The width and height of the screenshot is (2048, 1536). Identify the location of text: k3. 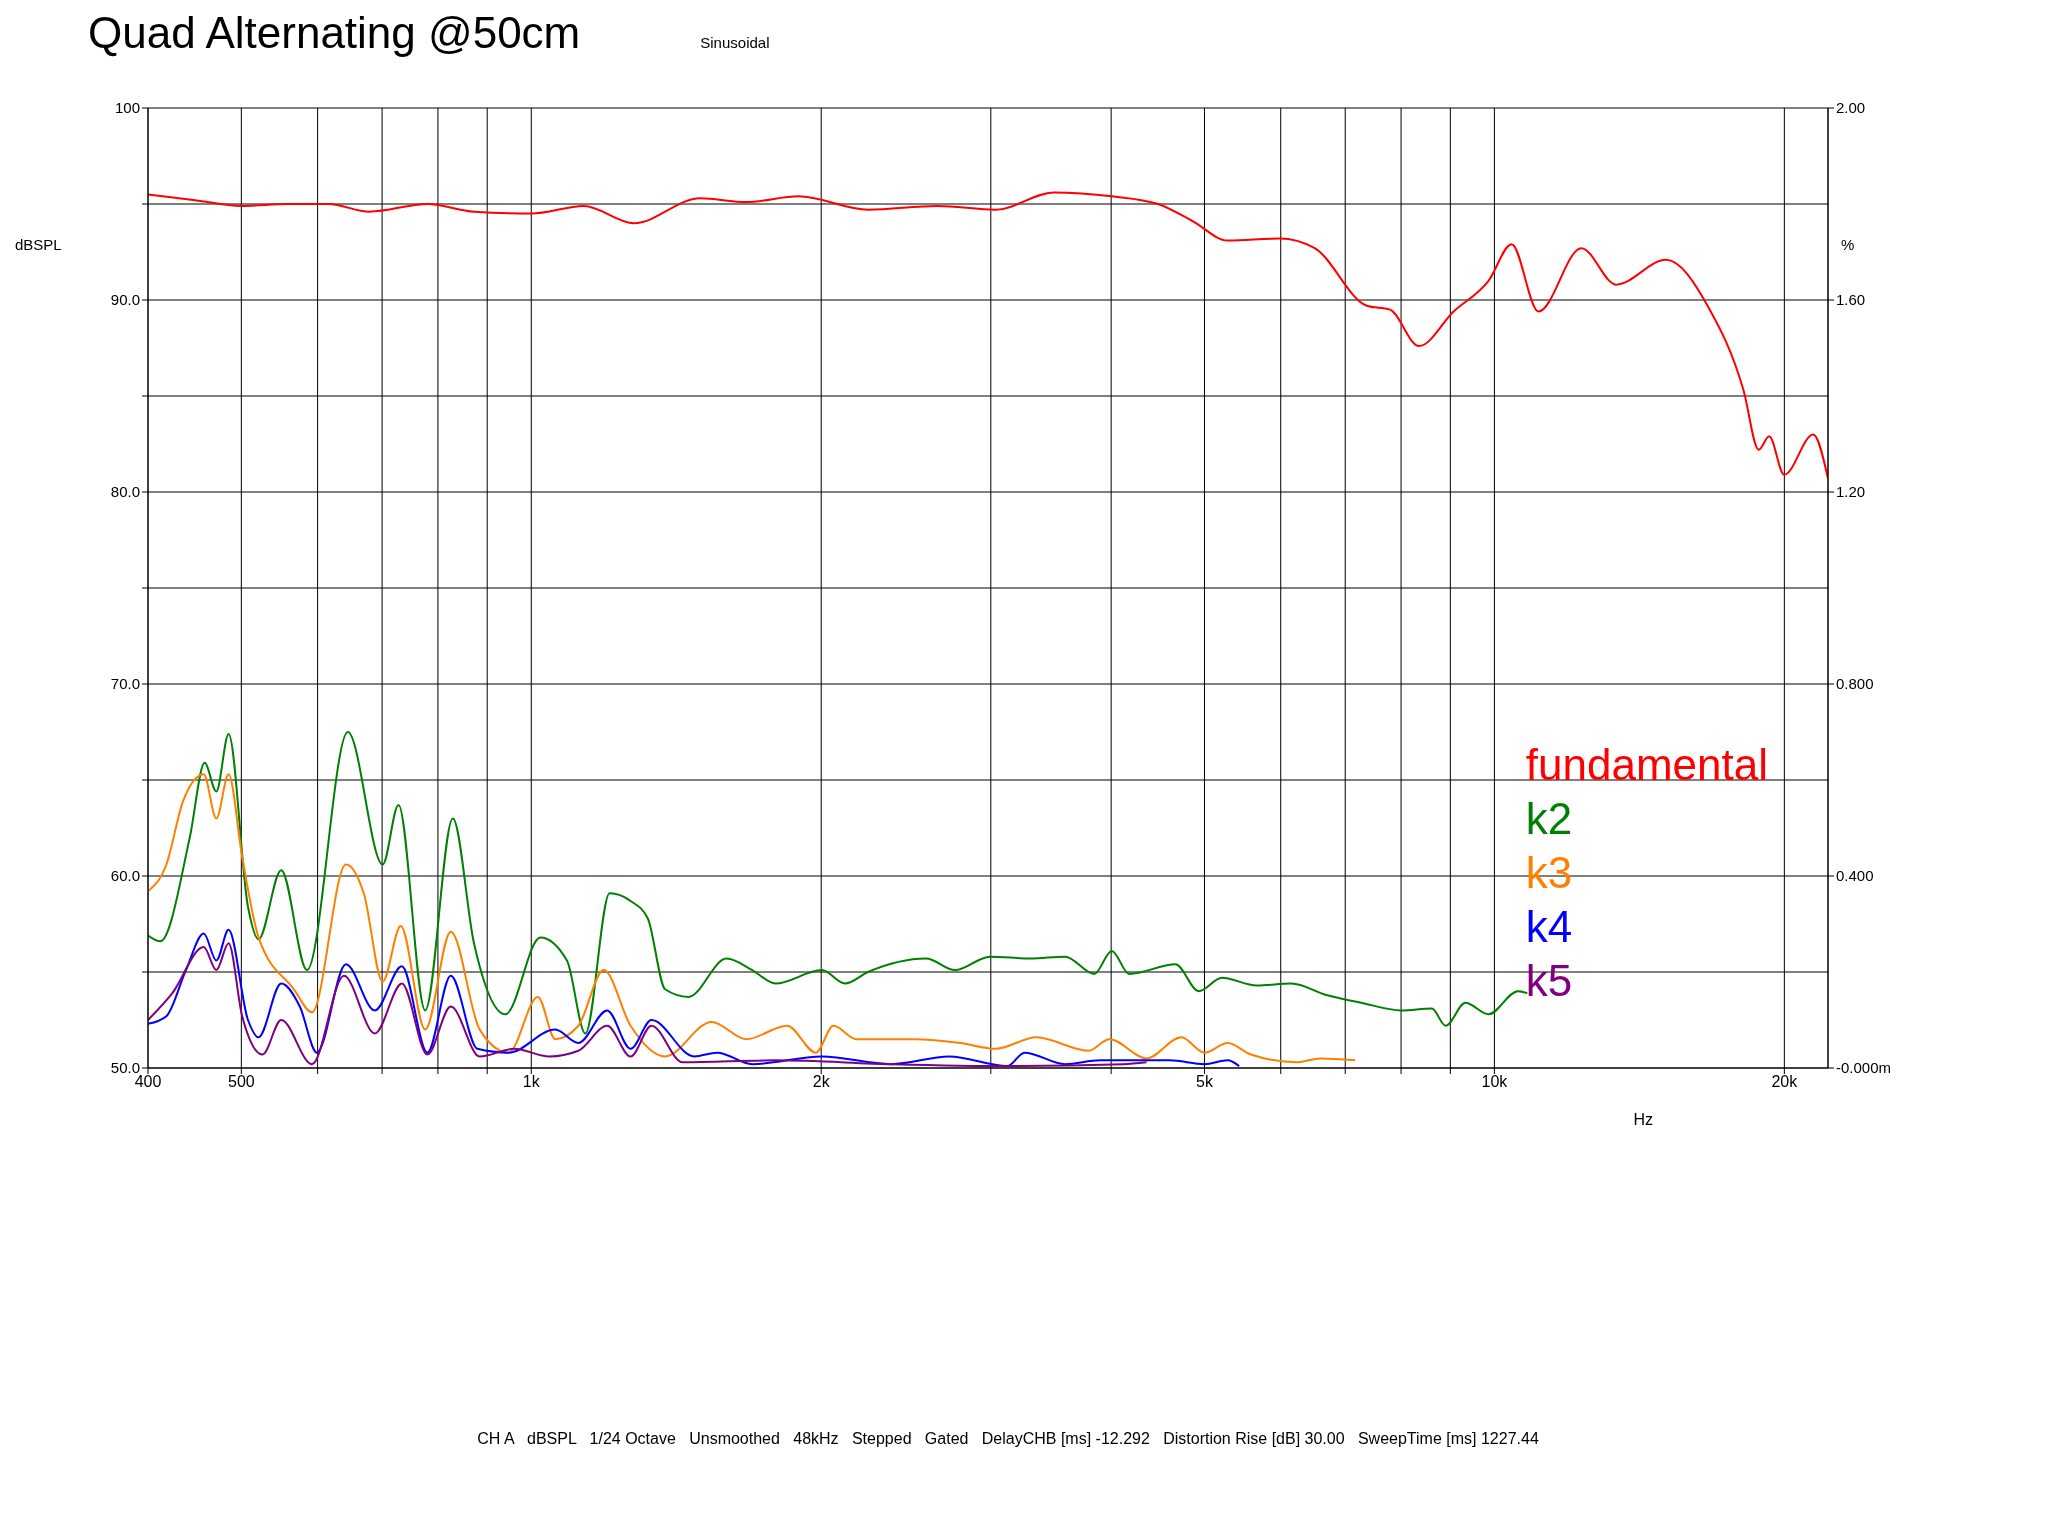
(1549, 873).